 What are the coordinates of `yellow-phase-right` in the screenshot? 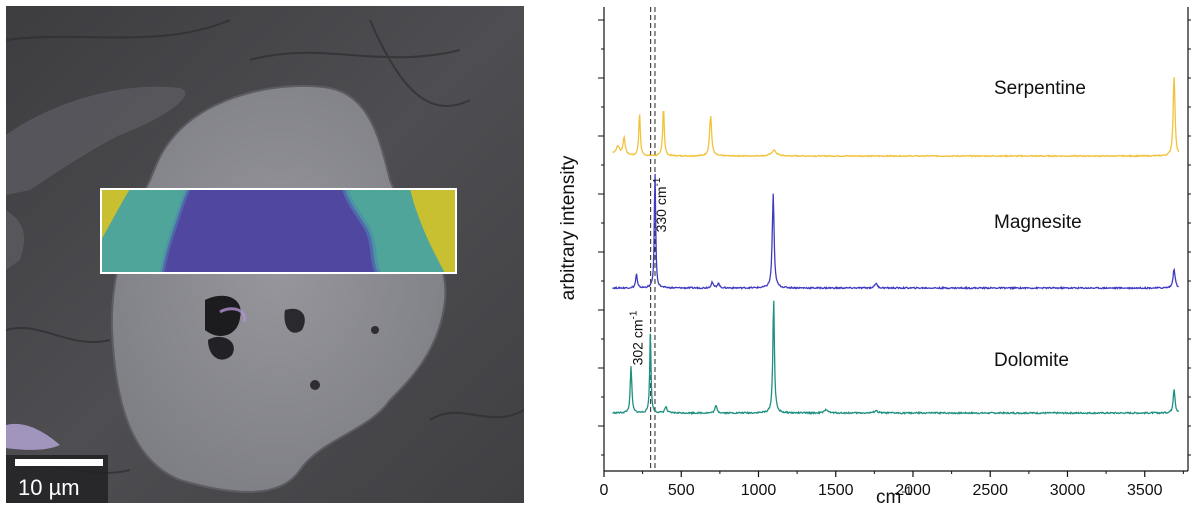 It's located at (433, 231).